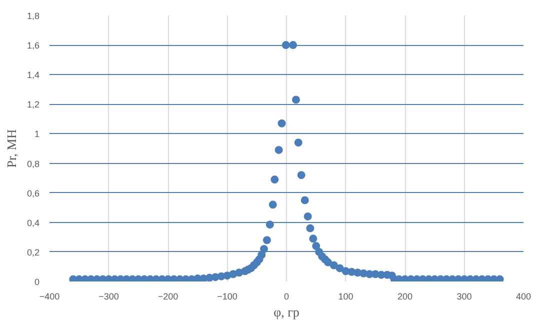  I want to click on x-tick-label: −300, so click(108, 297).